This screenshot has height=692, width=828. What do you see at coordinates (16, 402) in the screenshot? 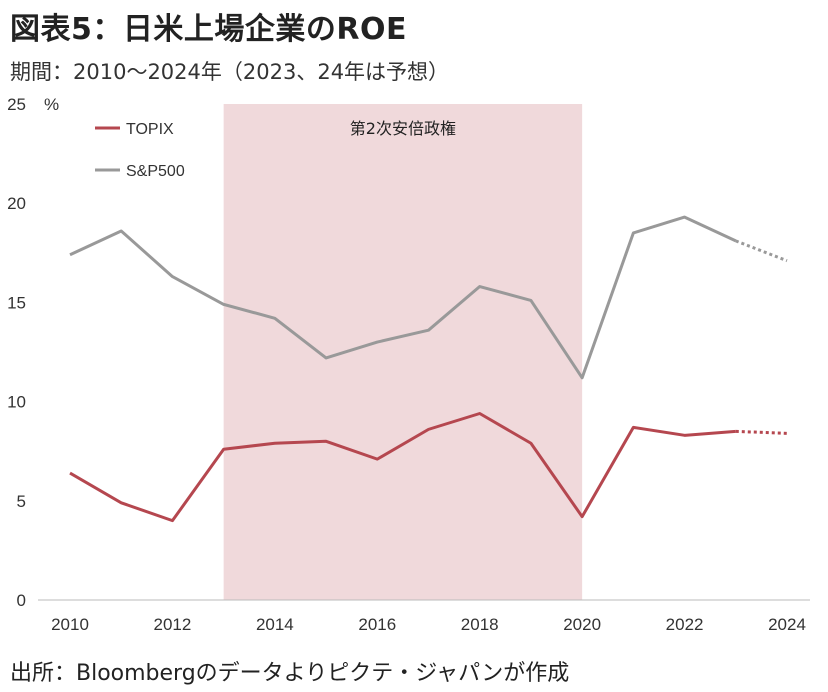
I see `y-tick-label: 10` at bounding box center [16, 402].